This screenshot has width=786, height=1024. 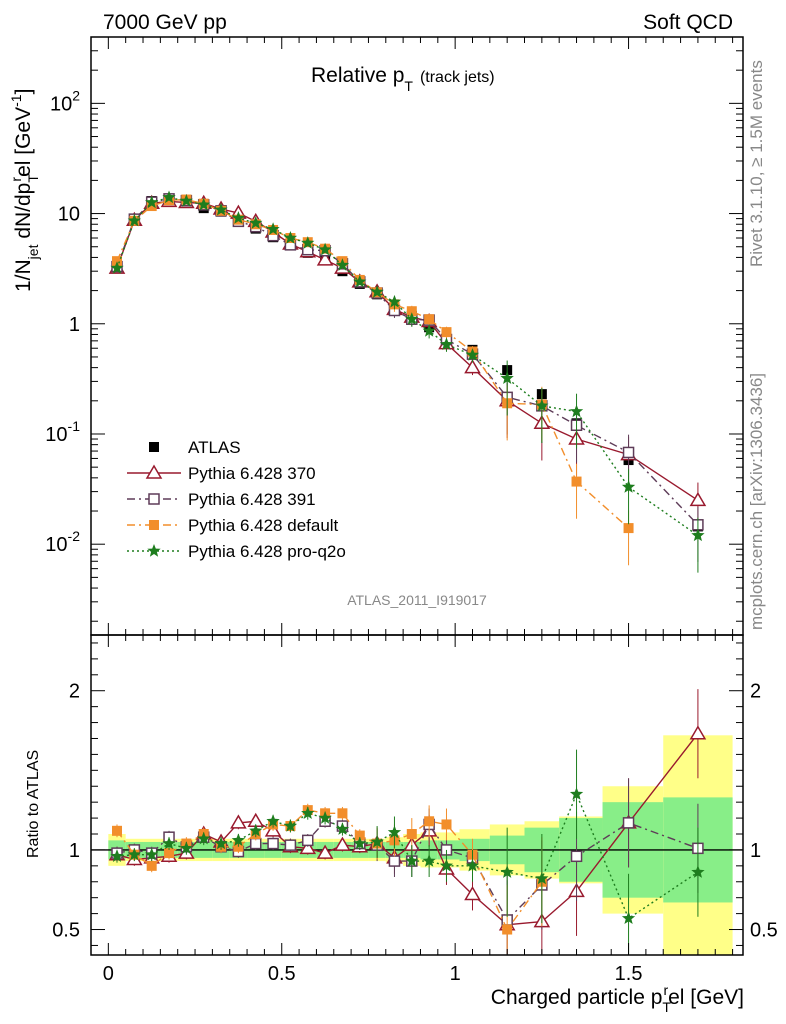 I want to click on ylabel-sup-r: r, so click(x=16, y=179).